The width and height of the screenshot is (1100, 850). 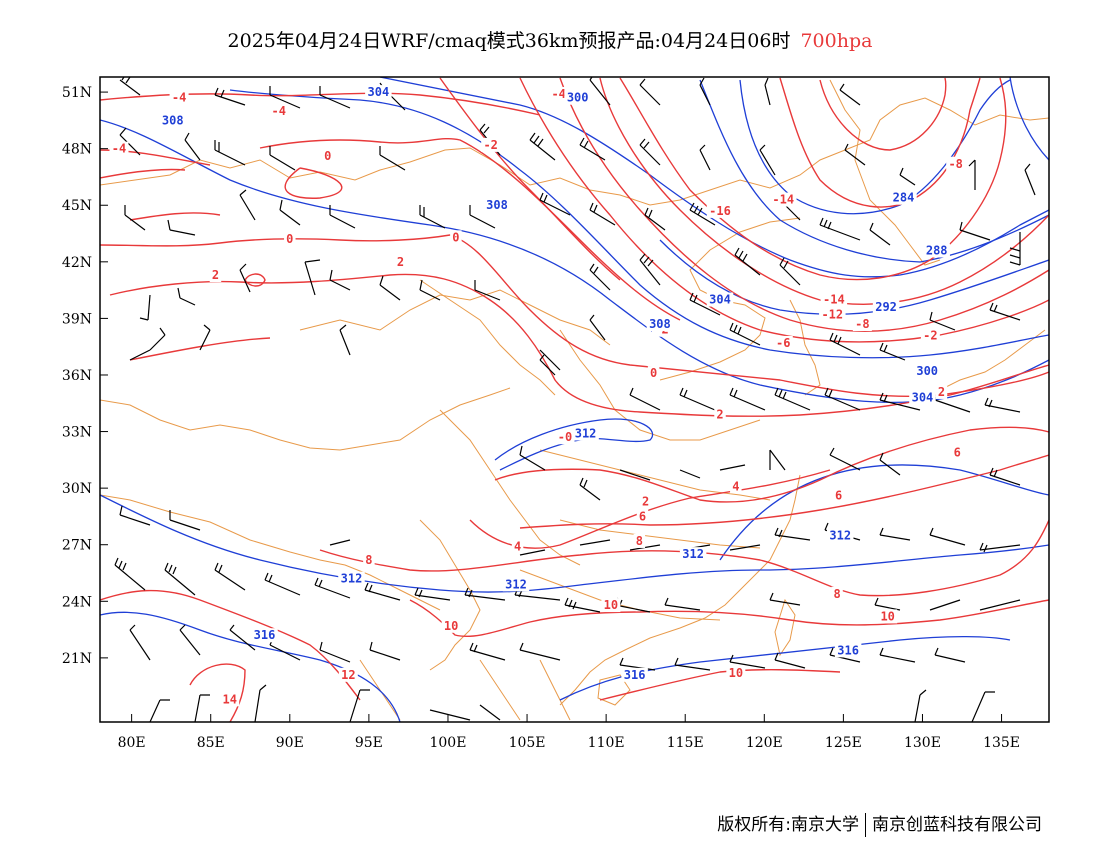 I want to click on boundary-hainan, so click(x=614, y=690).